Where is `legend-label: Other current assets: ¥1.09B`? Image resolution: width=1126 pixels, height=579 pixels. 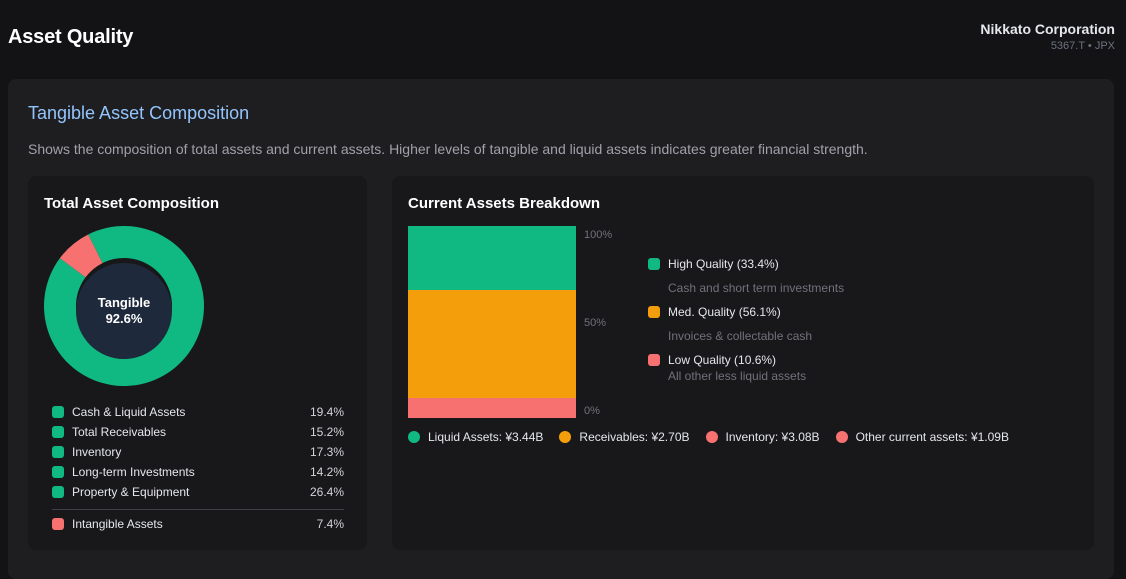
legend-label: Other current assets: ¥1.09B is located at coordinates (932, 437).